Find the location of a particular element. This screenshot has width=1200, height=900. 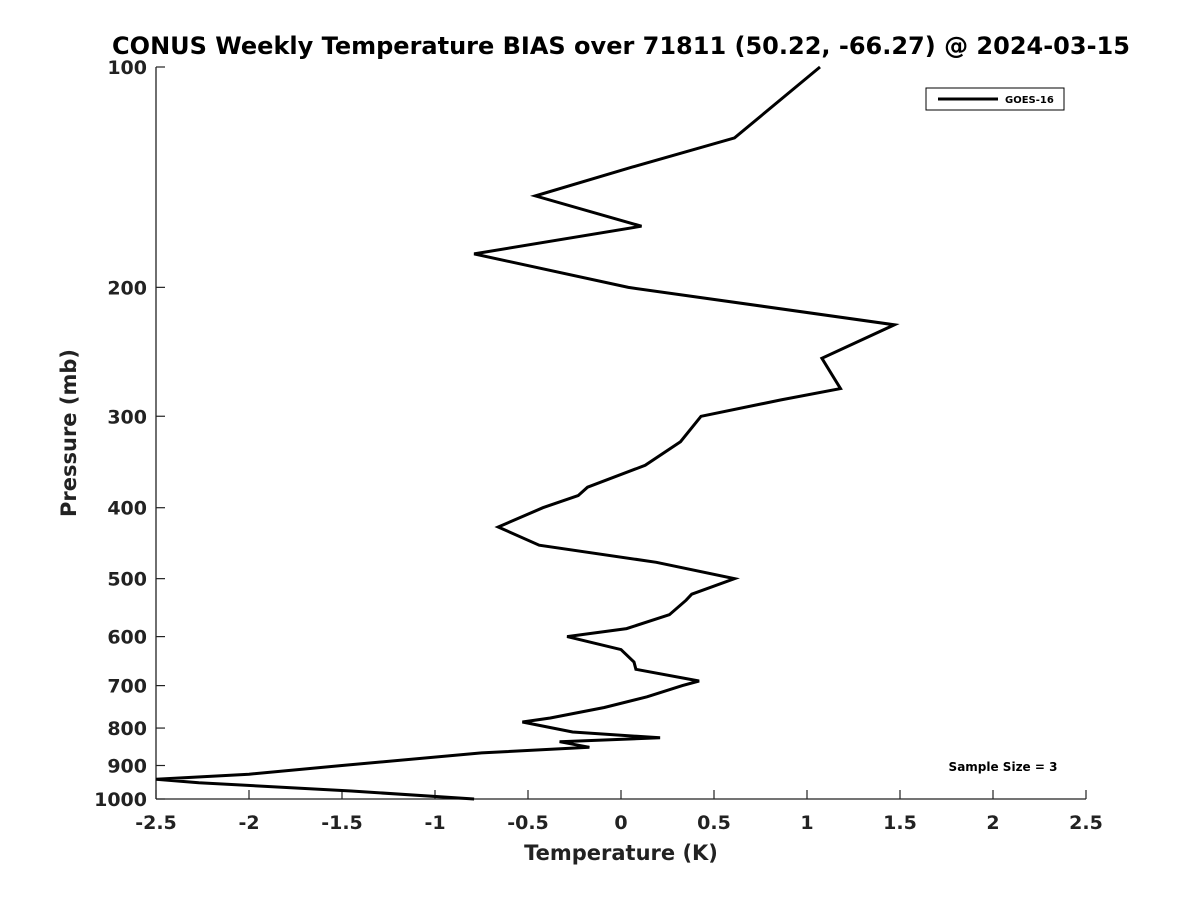

x-tick-label: 1 is located at coordinates (806, 823).